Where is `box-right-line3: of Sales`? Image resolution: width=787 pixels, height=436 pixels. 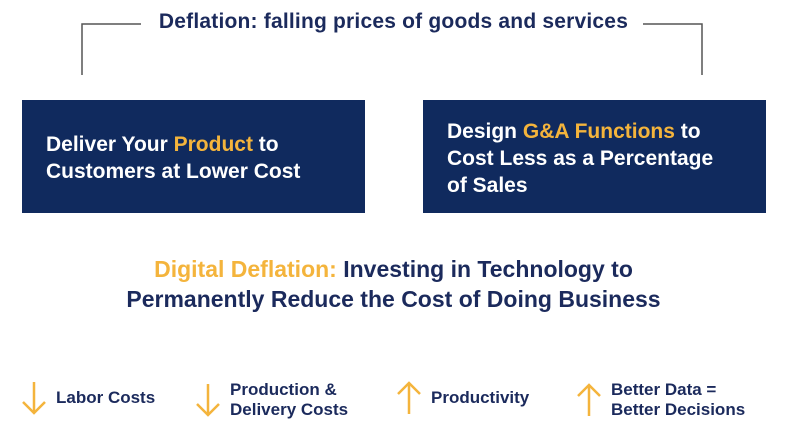 box-right-line3: of Sales is located at coordinates (487, 185).